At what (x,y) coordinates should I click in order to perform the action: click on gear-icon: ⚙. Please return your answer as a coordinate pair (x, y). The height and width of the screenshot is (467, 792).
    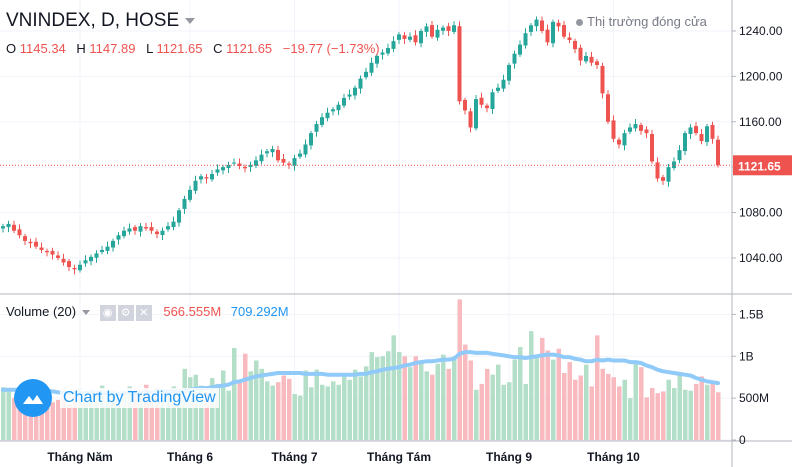
    Looking at the image, I should click on (125, 312).